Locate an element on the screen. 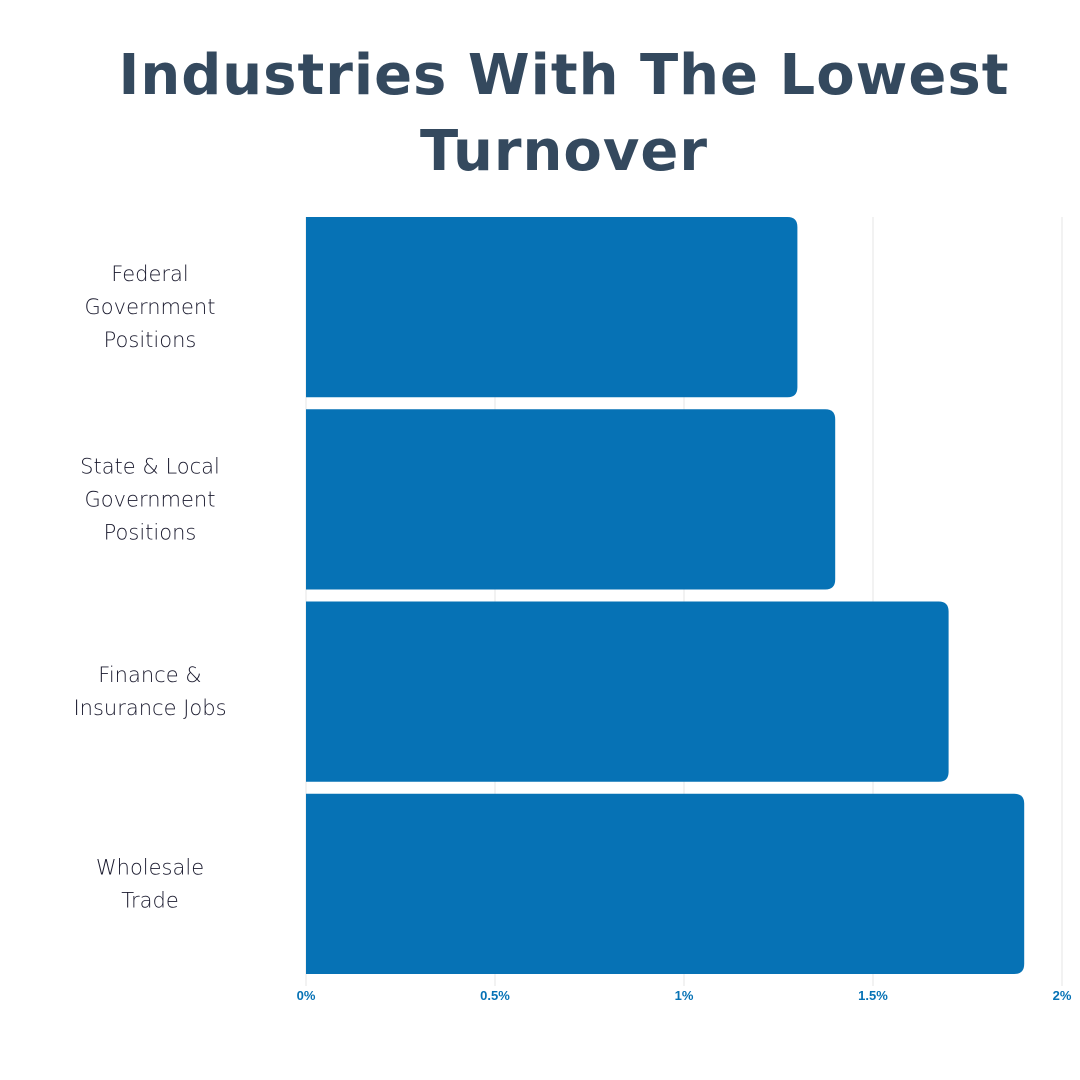  category-label: State & Local Government Positions is located at coordinates (150, 499).